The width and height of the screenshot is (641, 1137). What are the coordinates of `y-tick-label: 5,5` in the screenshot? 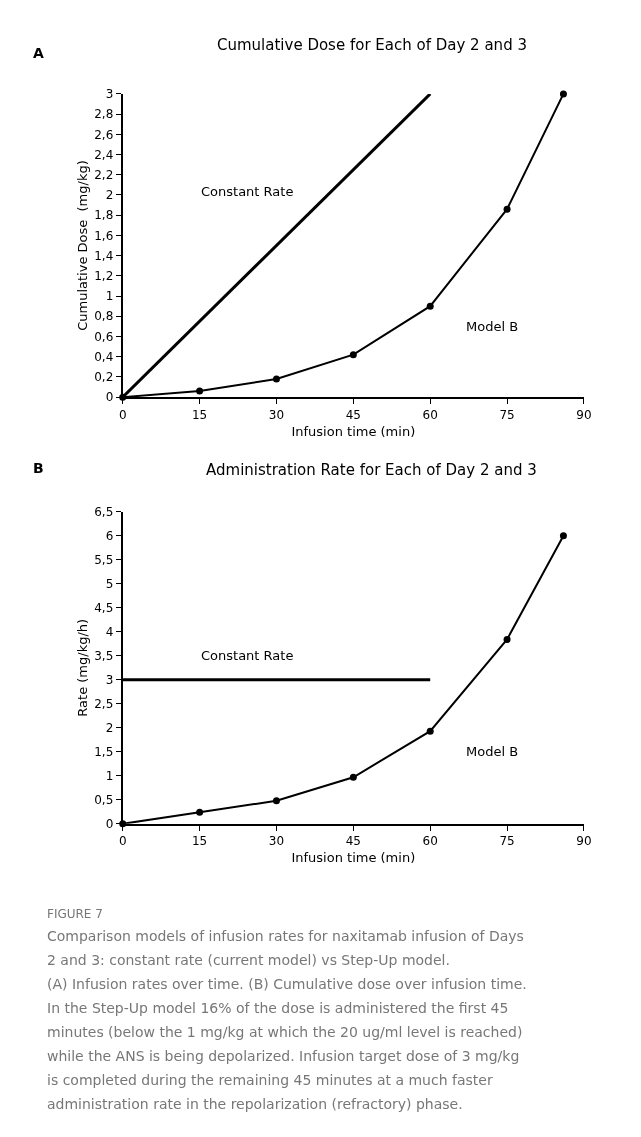 It's located at (104, 559).